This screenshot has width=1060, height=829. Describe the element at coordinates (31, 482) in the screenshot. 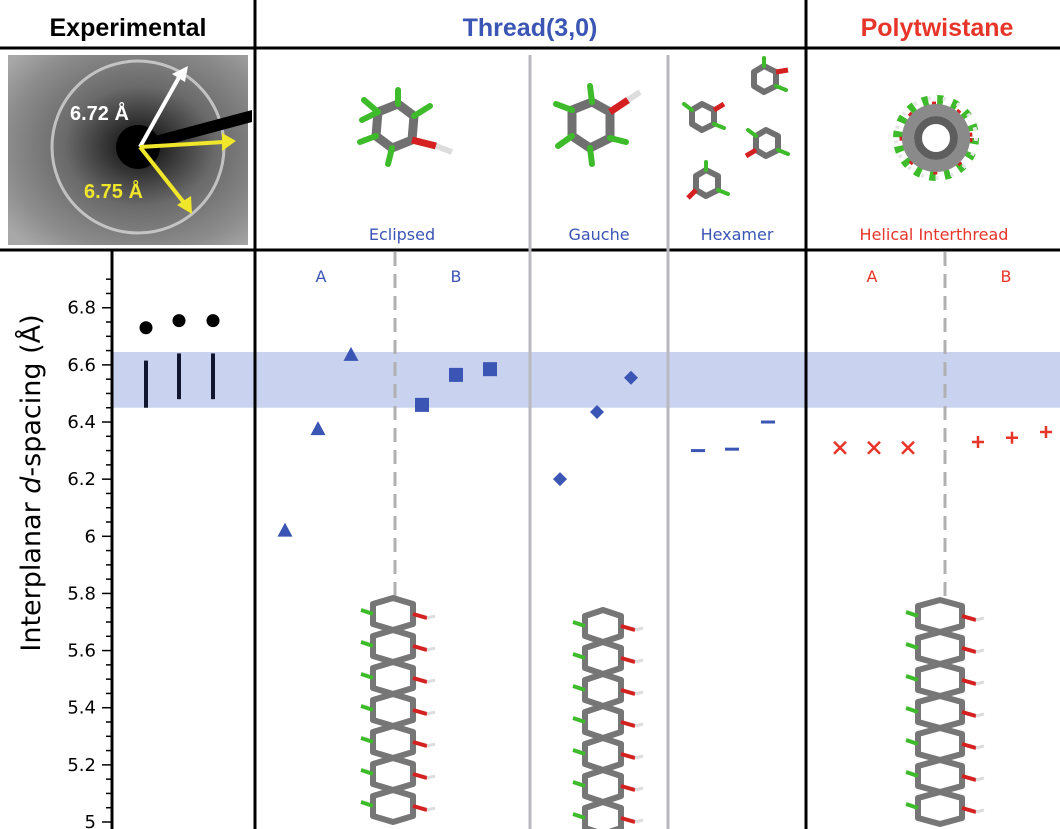

I see `y-axis-label: Interplanar d-spacing (Å)` at that location.